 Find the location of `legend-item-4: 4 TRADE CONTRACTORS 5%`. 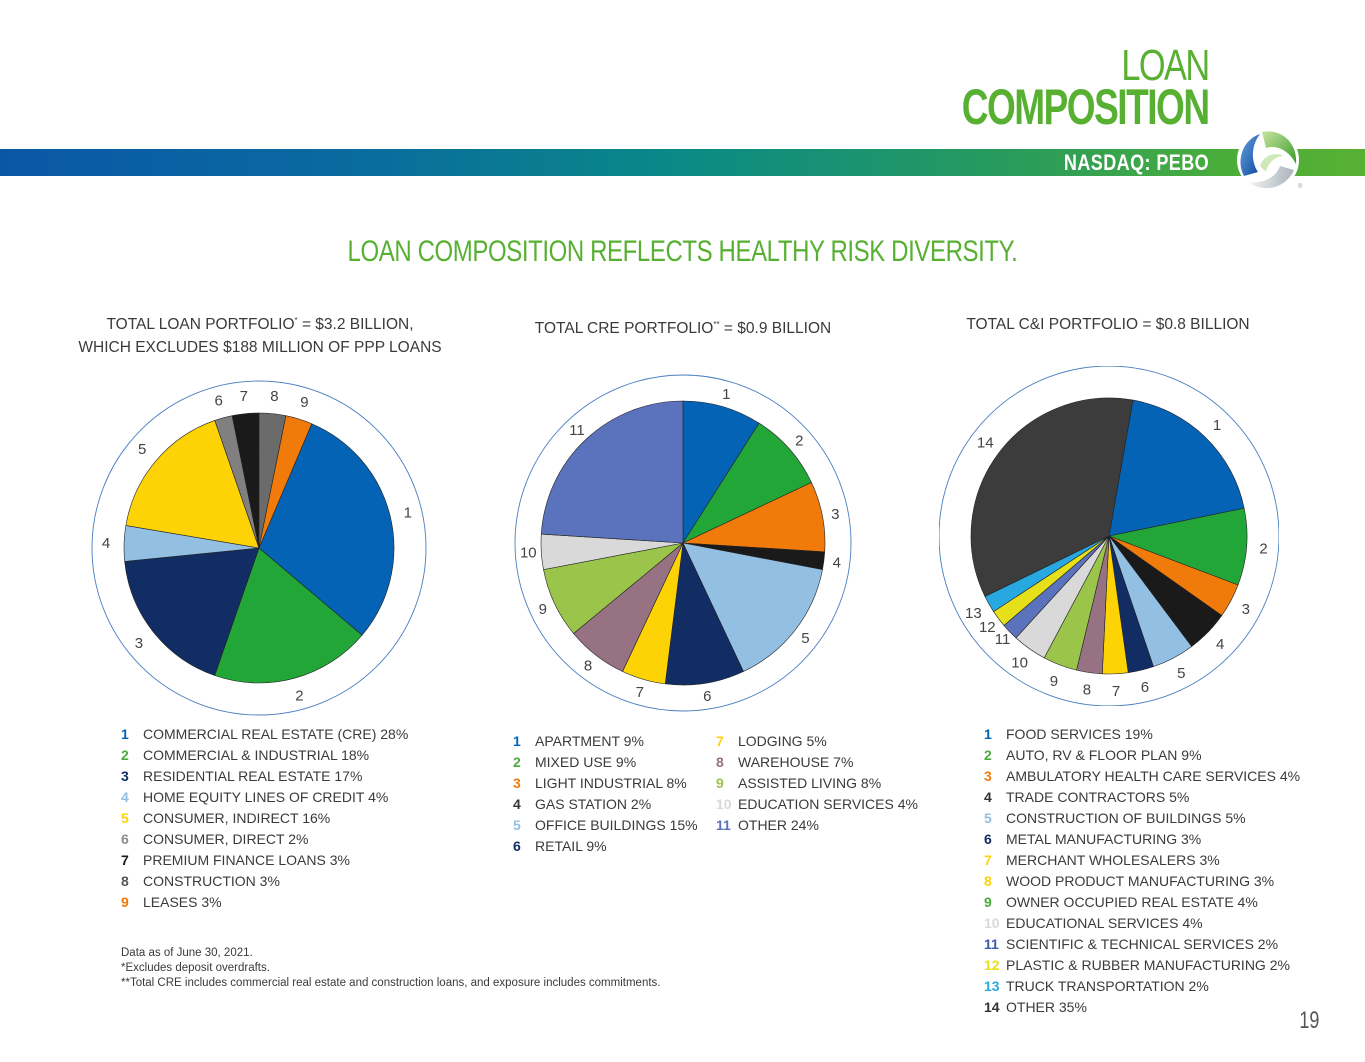

legend-item-4: 4 TRADE CONTRACTORS 5% is located at coordinates (1142, 797).